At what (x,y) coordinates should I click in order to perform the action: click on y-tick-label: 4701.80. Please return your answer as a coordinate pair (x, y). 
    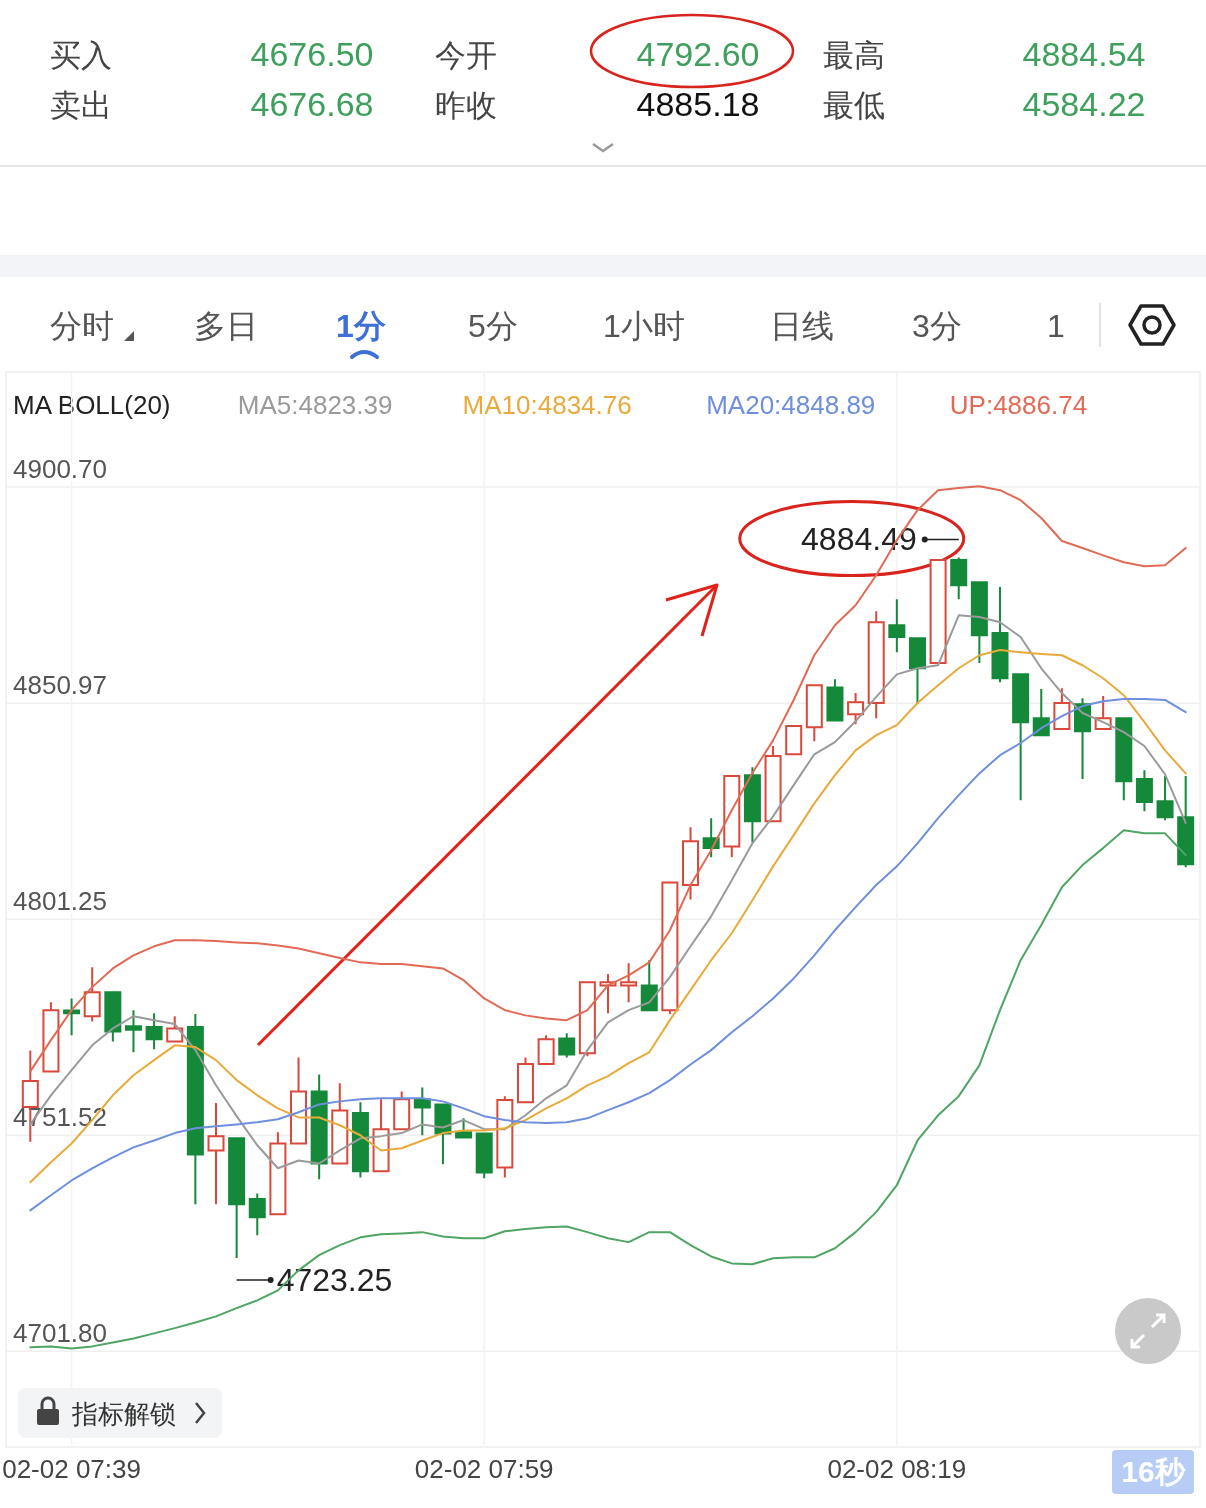
    Looking at the image, I should click on (60, 1333).